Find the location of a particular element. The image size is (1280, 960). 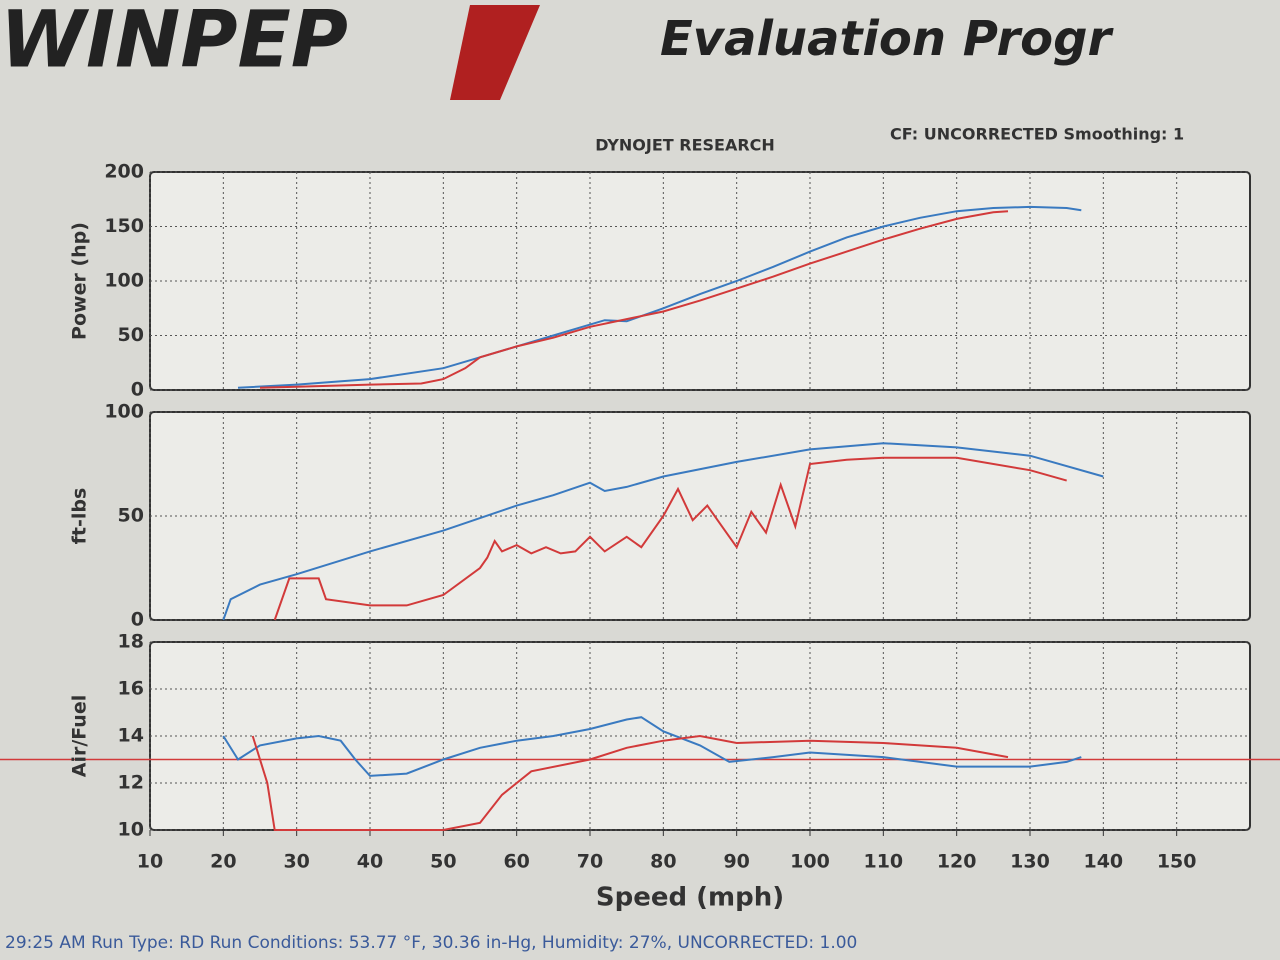

x-tick-label: 120 is located at coordinates (957, 862).